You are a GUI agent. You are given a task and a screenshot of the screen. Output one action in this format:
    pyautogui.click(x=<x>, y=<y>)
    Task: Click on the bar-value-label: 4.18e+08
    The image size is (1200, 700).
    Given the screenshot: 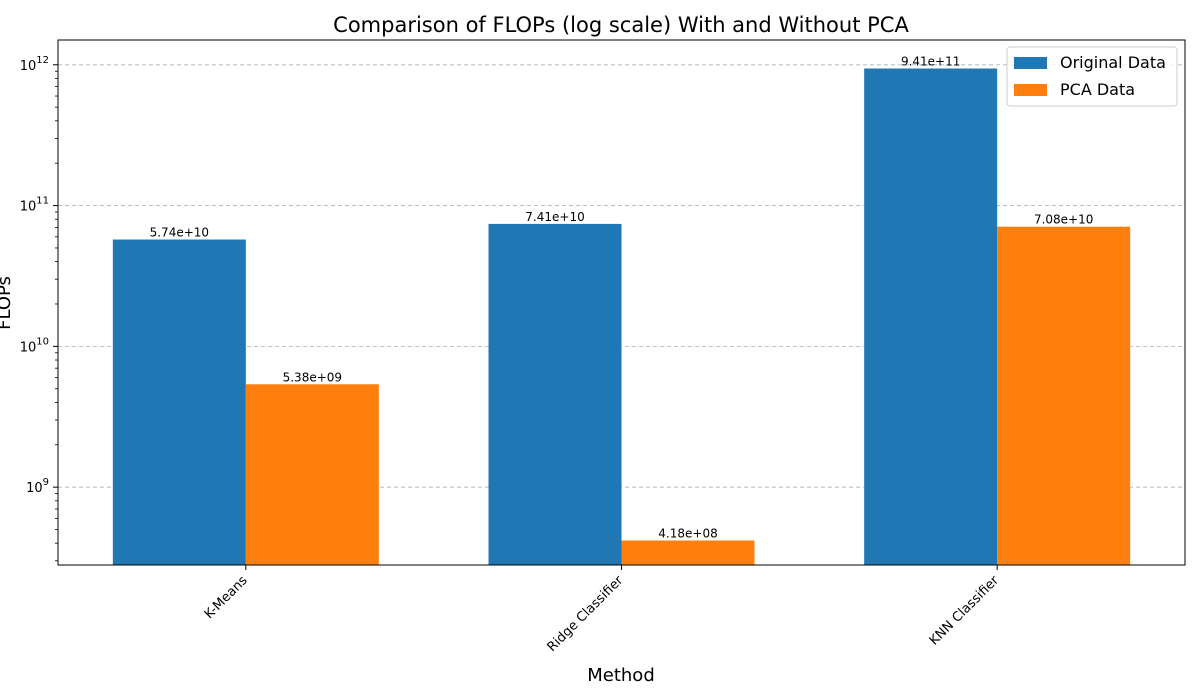 What is the action you would take?
    pyautogui.click(x=687, y=533)
    